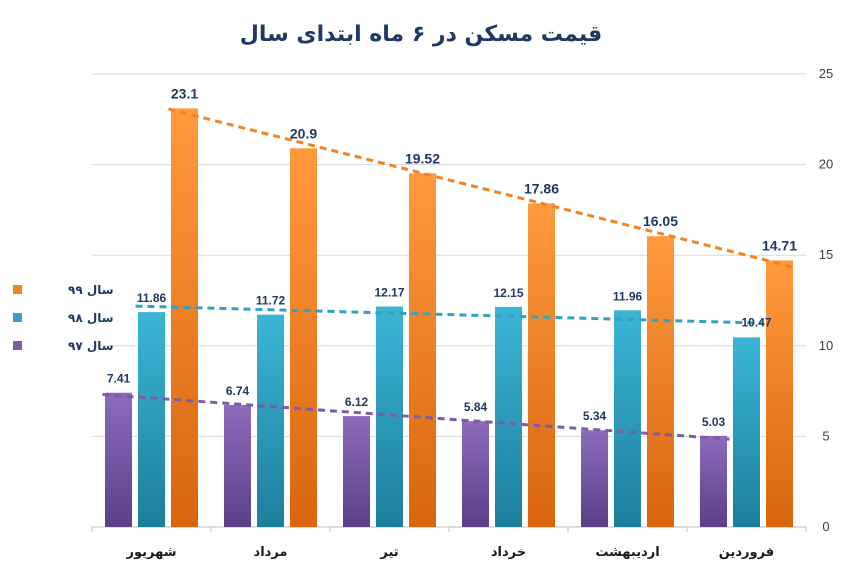  What do you see at coordinates (422, 158) in the screenshot?
I see `data-label: 19.52` at bounding box center [422, 158].